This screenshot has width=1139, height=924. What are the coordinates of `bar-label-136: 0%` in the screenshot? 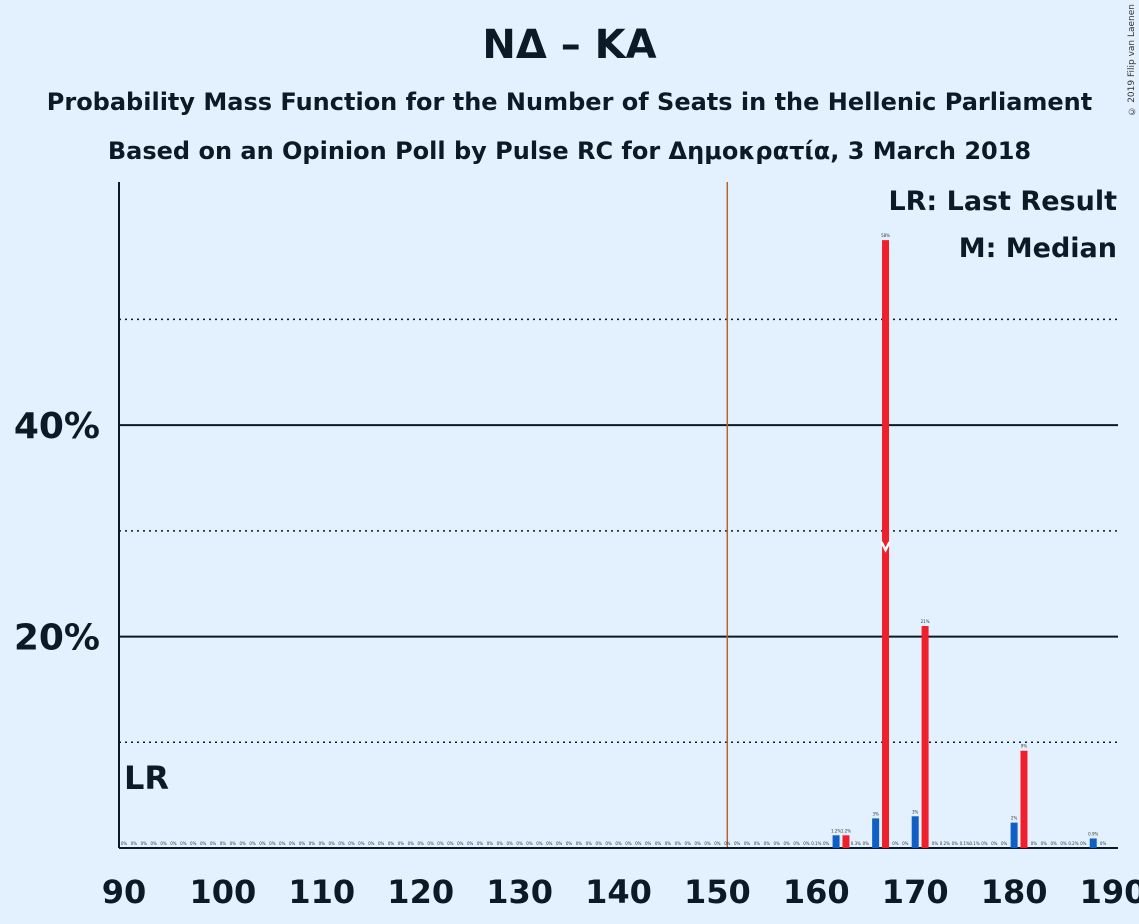 It's located at (579, 843).